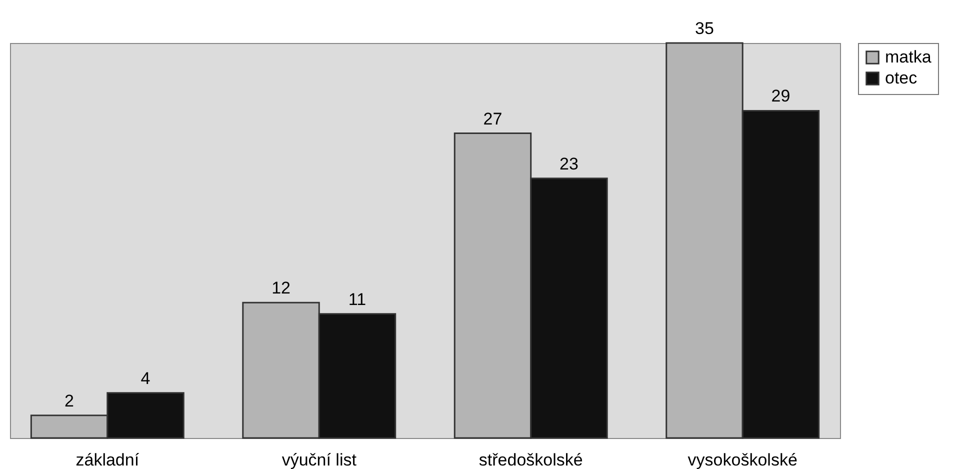 The image size is (969, 469). What do you see at coordinates (108, 459) in the screenshot?
I see `x-tick-label: základní` at bounding box center [108, 459].